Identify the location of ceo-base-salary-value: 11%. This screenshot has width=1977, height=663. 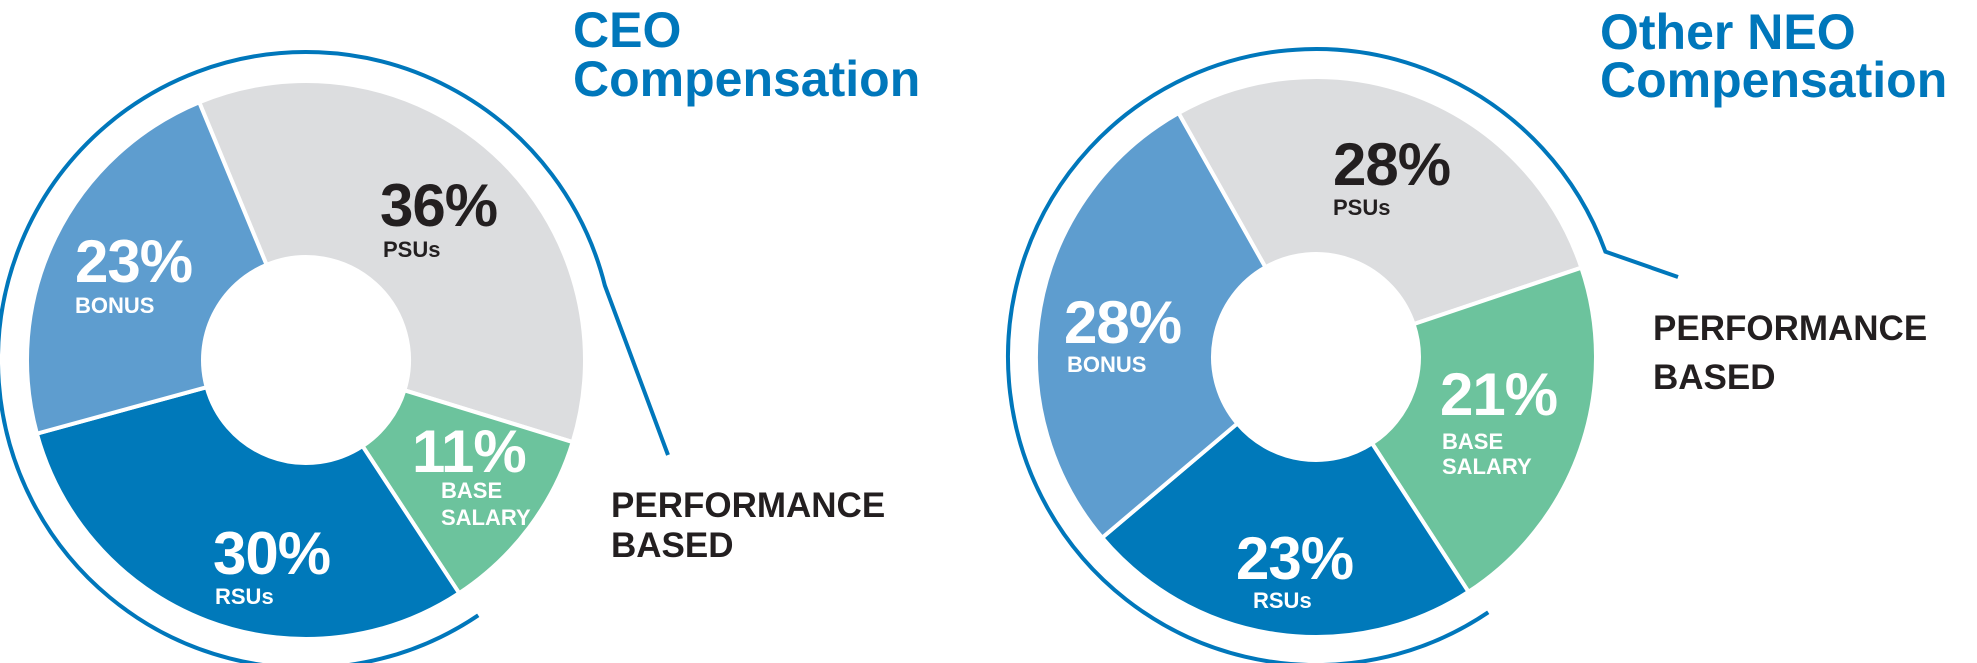
(469, 451).